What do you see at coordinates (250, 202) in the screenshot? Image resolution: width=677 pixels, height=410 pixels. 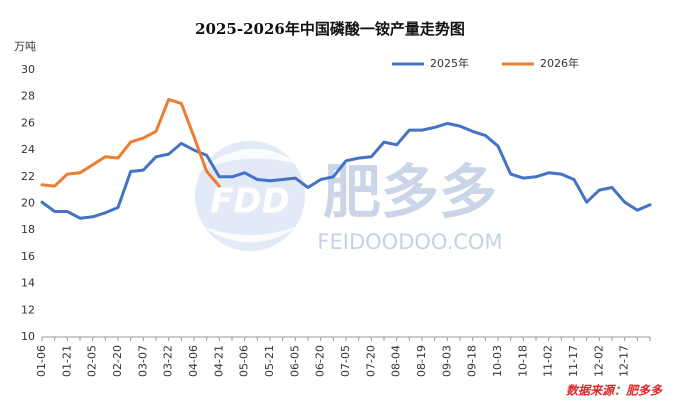 I see `watermark-logo-text: FDD` at bounding box center [250, 202].